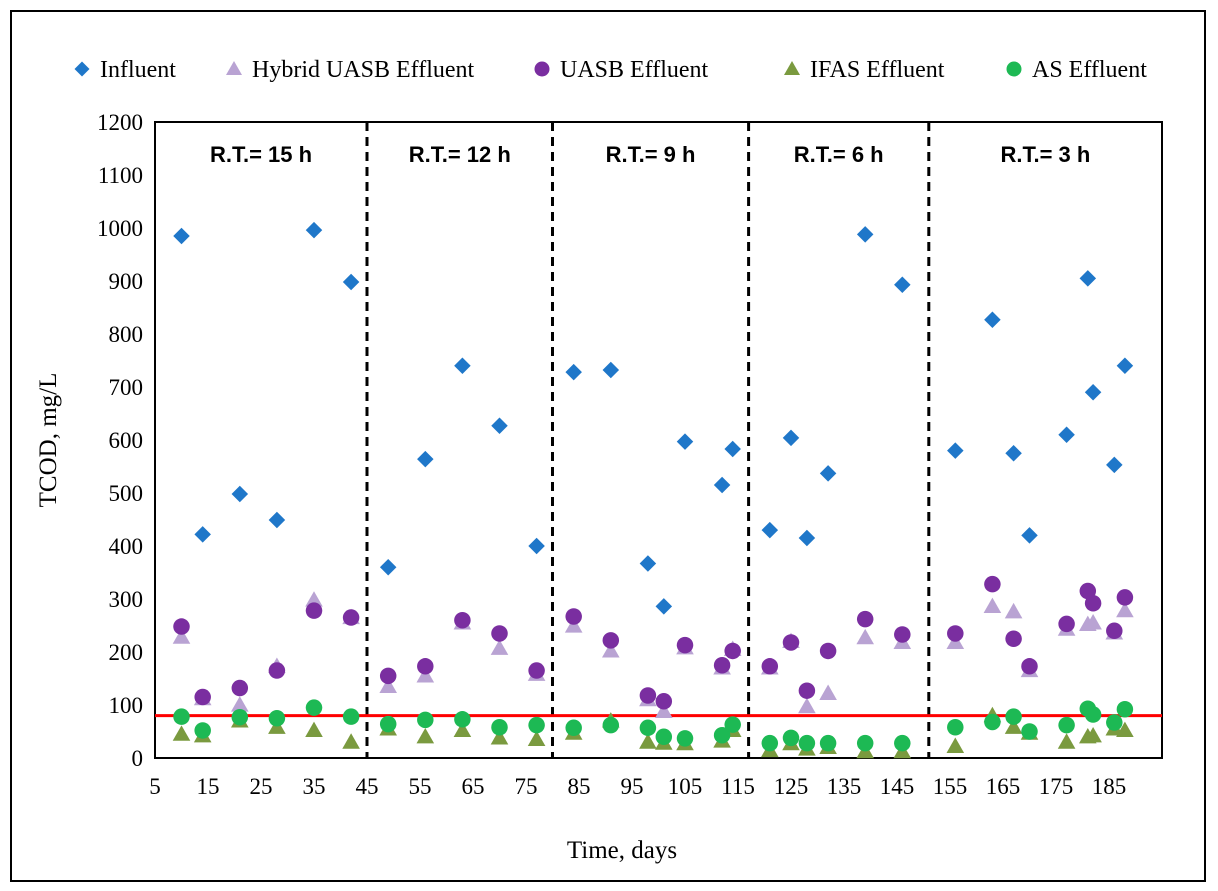 The width and height of the screenshot is (1218, 891). I want to click on legend-marker-ifas-effluent, so click(792, 68).